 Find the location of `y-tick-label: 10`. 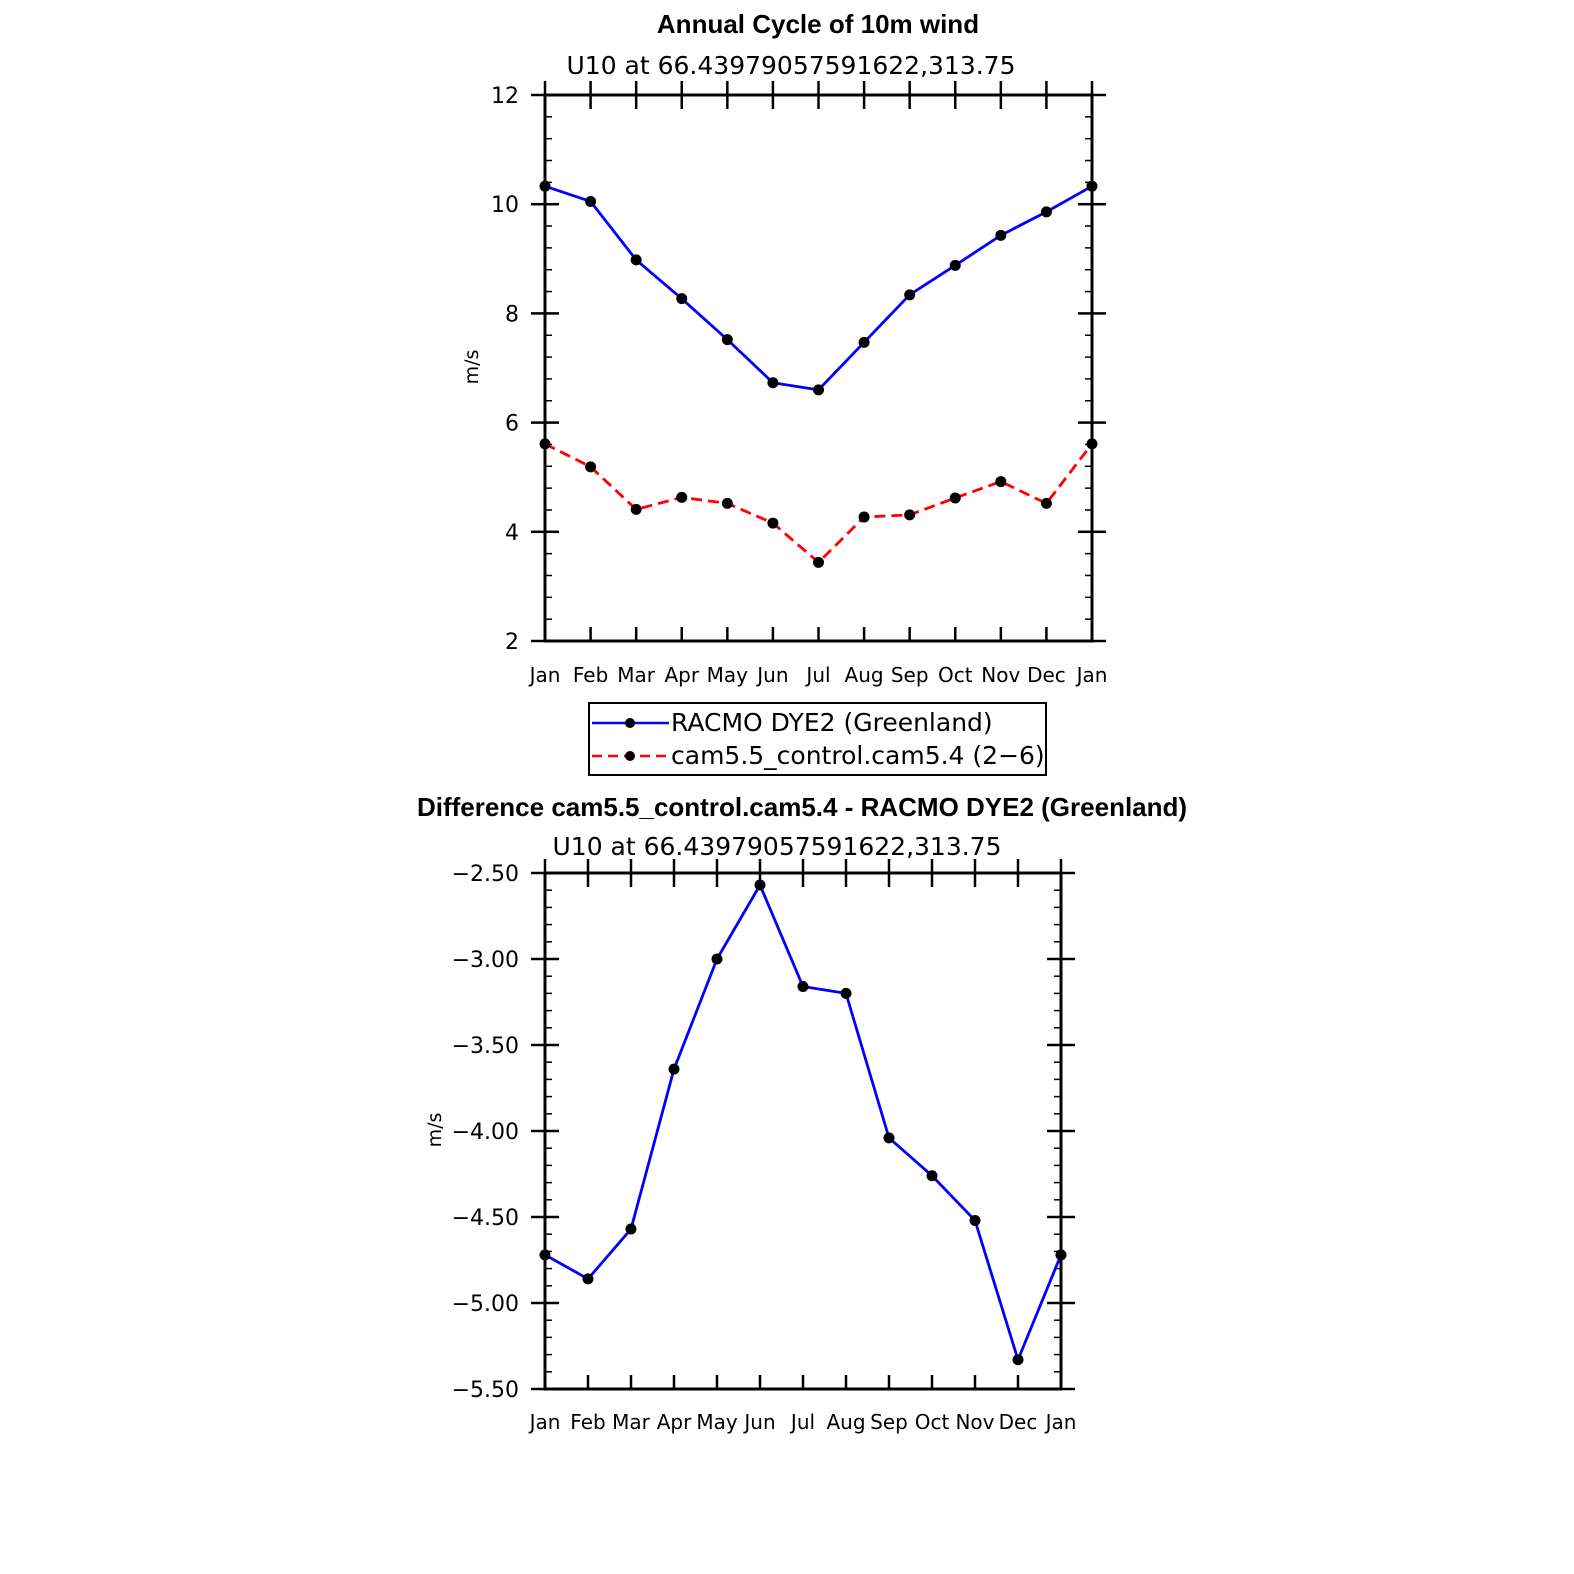

y-tick-label: 10 is located at coordinates (505, 205).